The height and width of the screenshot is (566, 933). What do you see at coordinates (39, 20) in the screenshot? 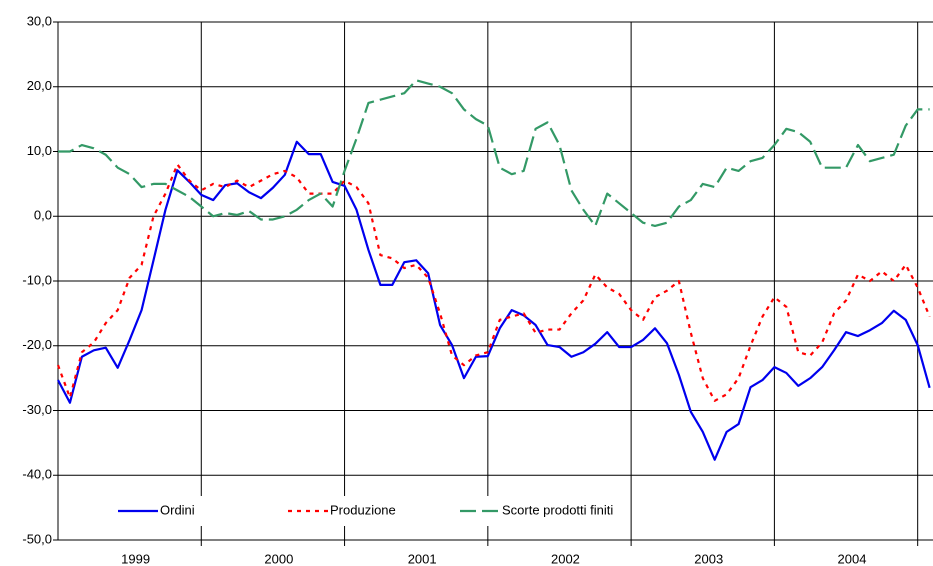
I see `y-tick-label: 30,0` at bounding box center [39, 20].